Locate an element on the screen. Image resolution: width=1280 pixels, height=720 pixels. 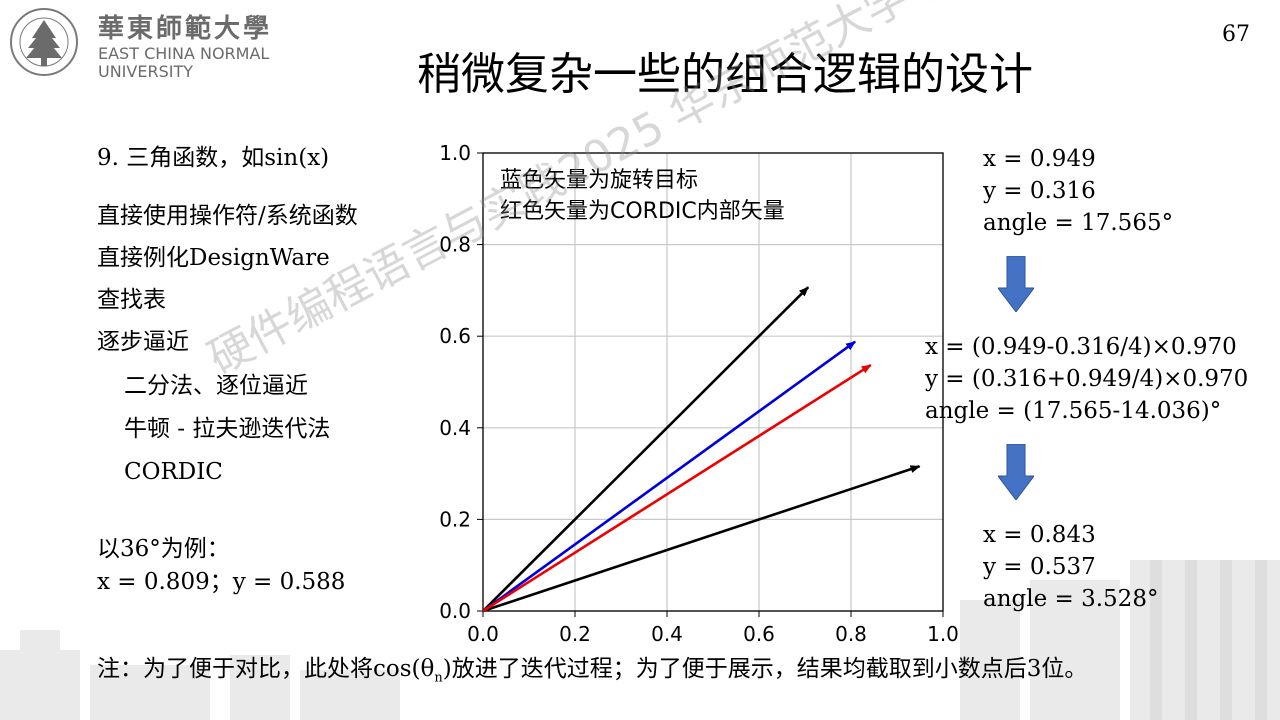
x-tick-label: 0.6 is located at coordinates (759, 634).